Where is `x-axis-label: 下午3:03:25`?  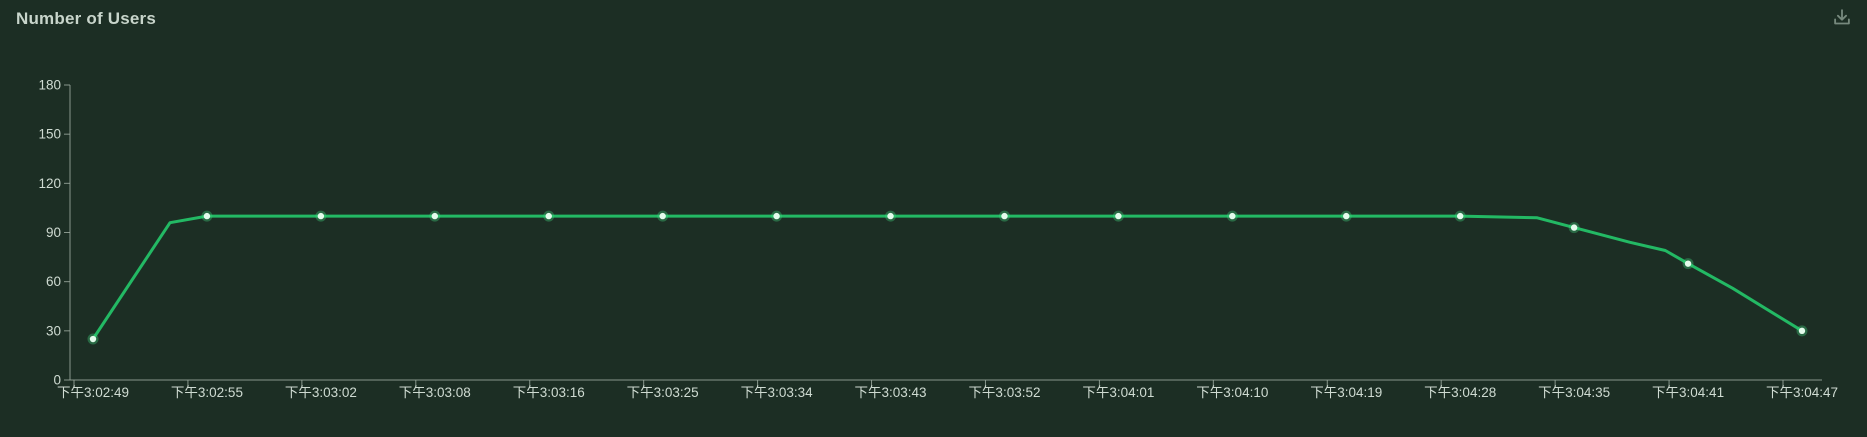
x-axis-label: 下午3:03:25 is located at coordinates (663, 392).